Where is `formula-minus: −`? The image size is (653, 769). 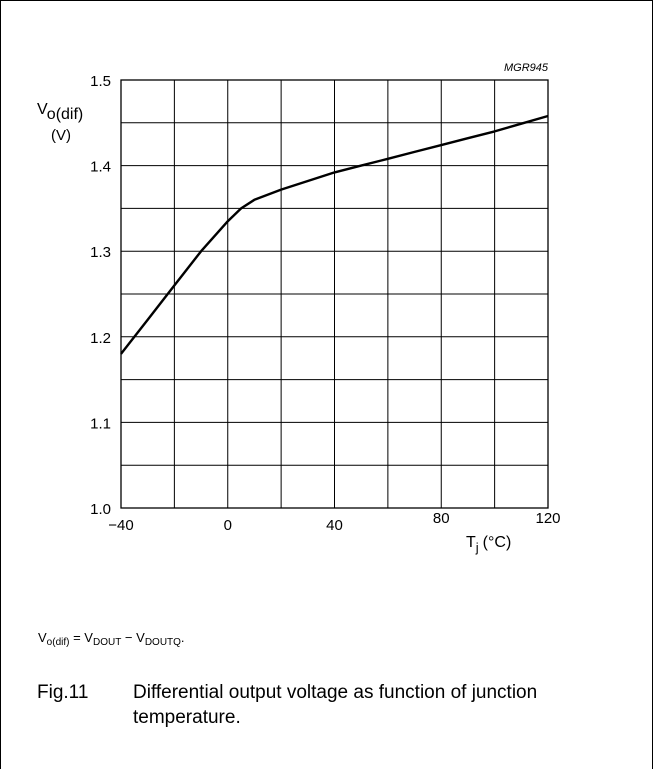 formula-minus: − is located at coordinates (129, 637).